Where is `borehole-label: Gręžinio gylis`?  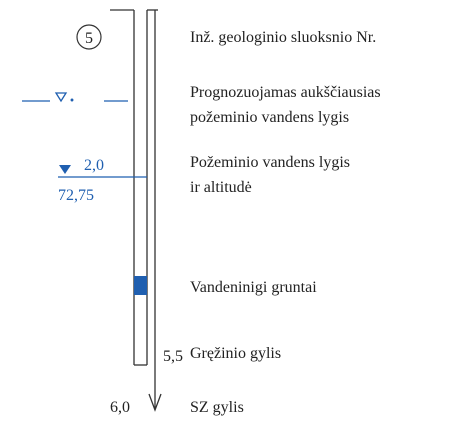 borehole-label: Gręžinio gylis is located at coordinates (235, 353).